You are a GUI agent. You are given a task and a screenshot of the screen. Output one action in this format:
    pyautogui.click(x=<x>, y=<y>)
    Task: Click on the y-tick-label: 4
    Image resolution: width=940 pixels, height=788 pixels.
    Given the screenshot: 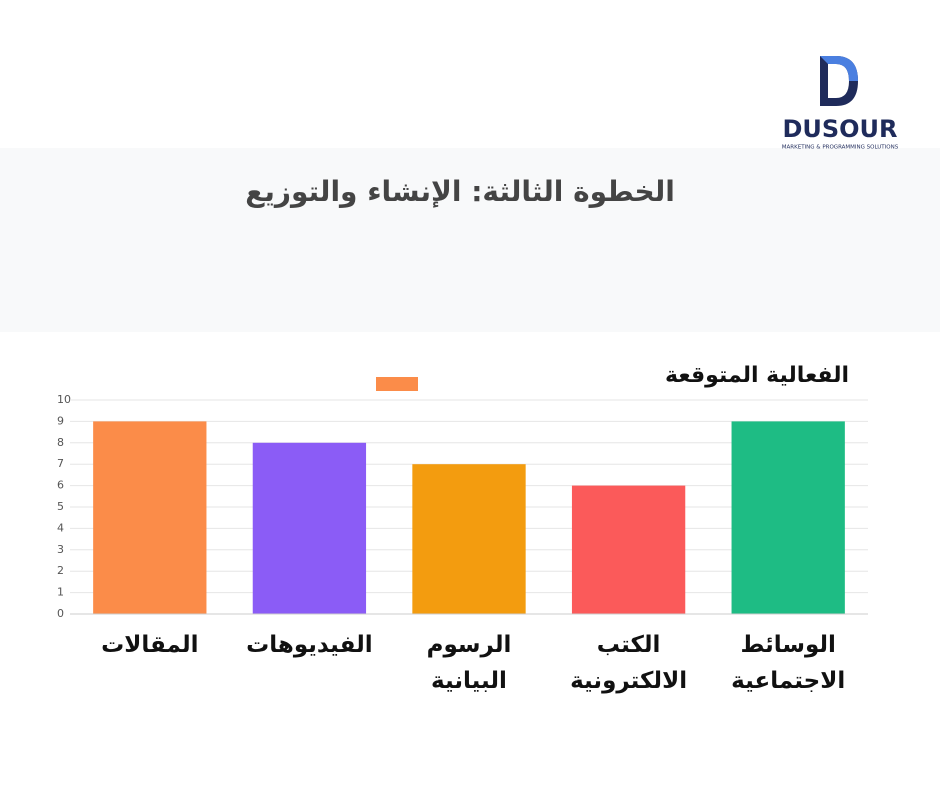 What is the action you would take?
    pyautogui.click(x=60, y=527)
    